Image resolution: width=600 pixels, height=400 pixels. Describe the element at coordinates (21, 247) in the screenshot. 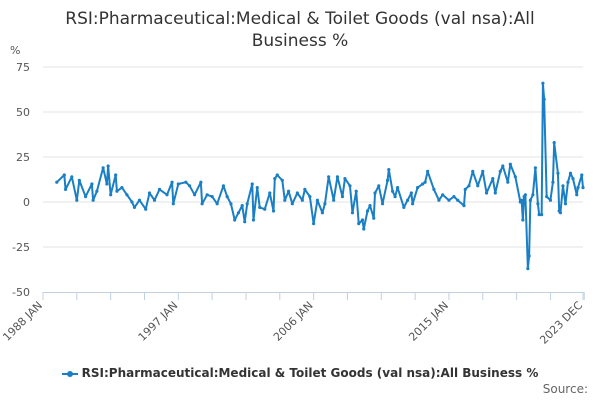

I see `y-tick-label: -25` at that location.